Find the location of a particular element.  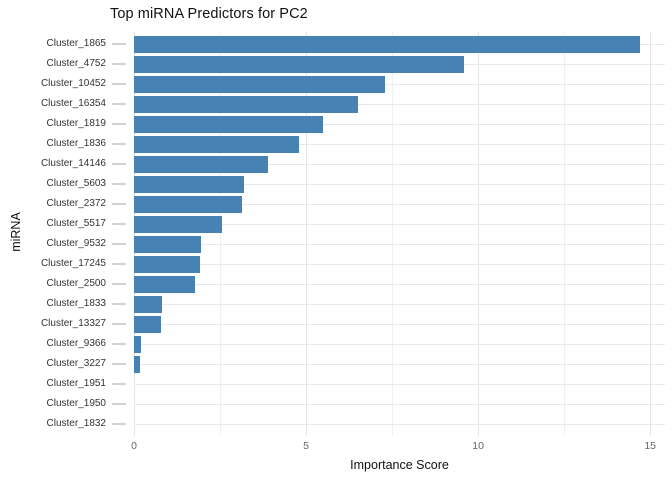

y-tick-label: Cluster_14146 is located at coordinates (73, 163).